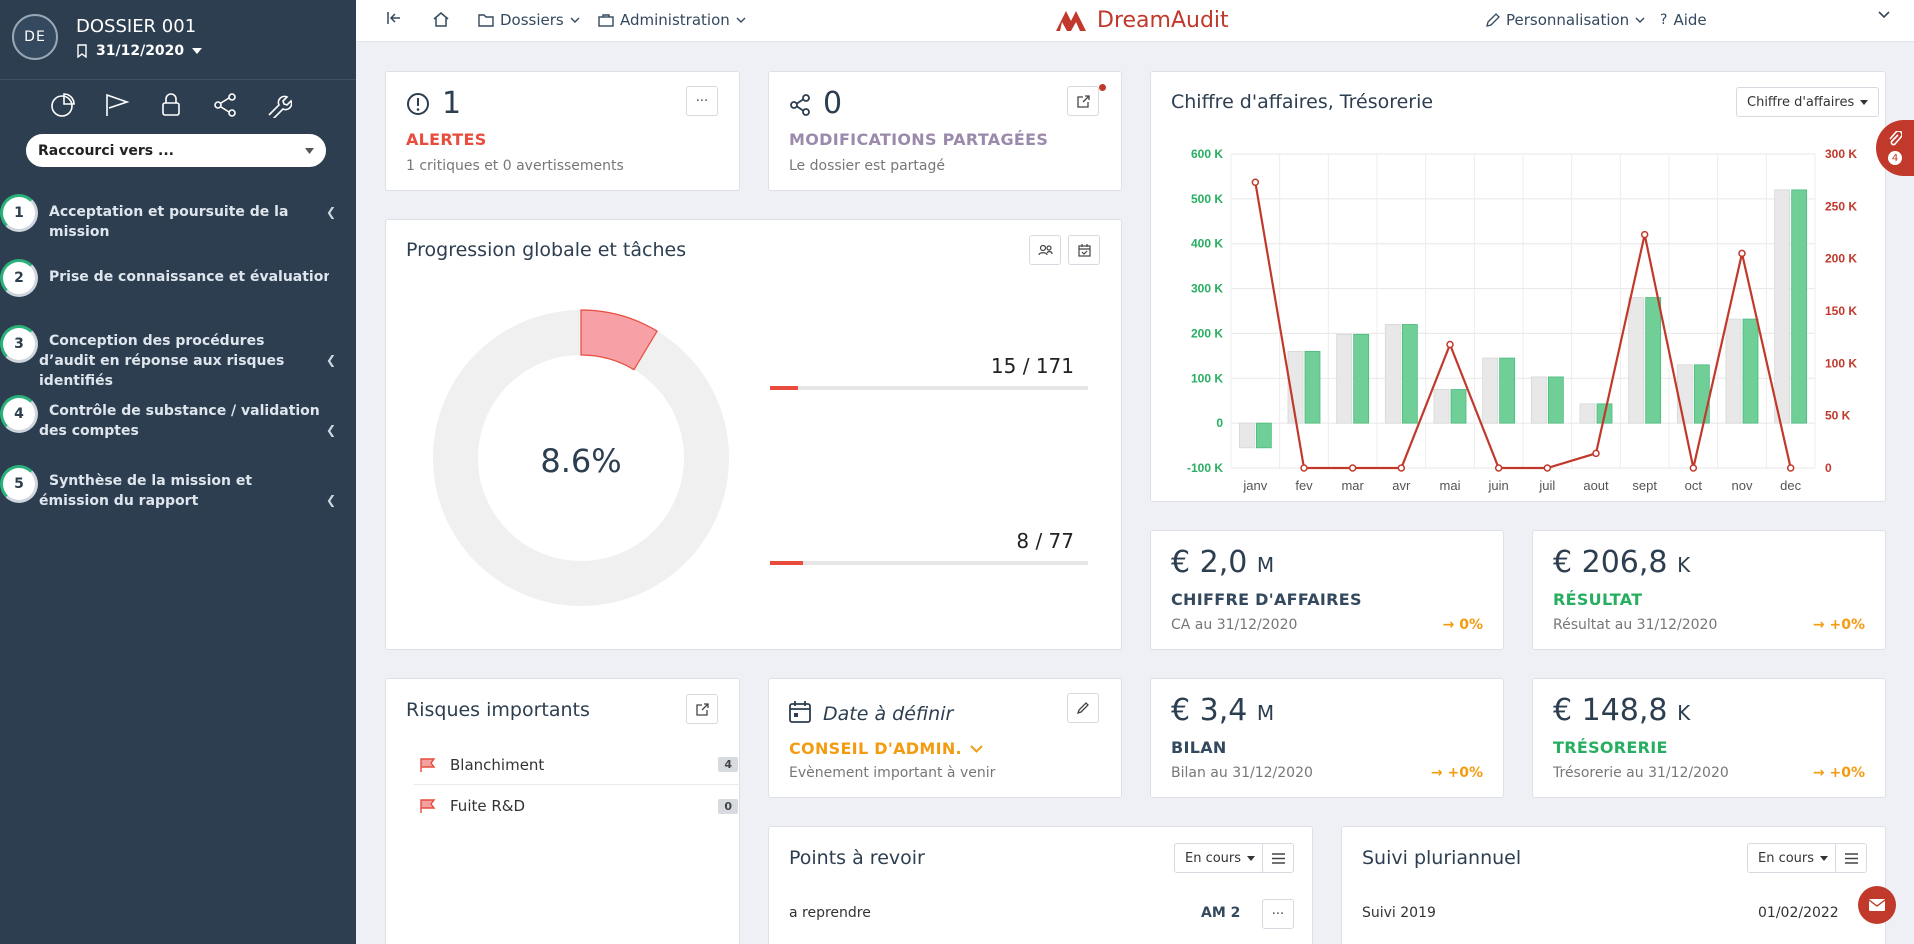 Image resolution: width=1914 pixels, height=944 pixels. What do you see at coordinates (1352, 485) in the screenshot?
I see `chart-category-label: mar` at bounding box center [1352, 485].